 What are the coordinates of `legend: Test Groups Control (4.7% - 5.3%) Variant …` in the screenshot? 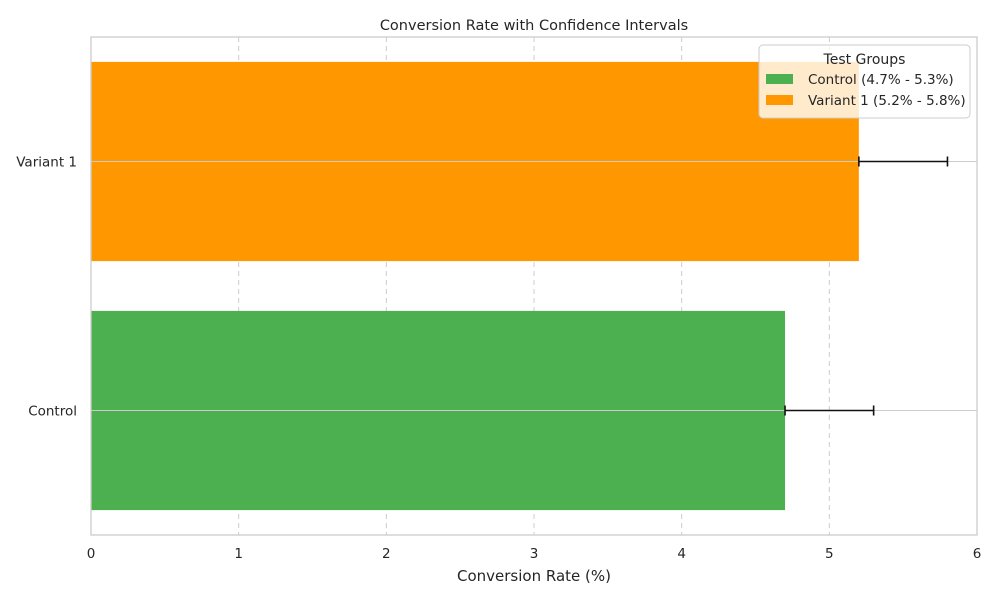 It's located at (864, 81).